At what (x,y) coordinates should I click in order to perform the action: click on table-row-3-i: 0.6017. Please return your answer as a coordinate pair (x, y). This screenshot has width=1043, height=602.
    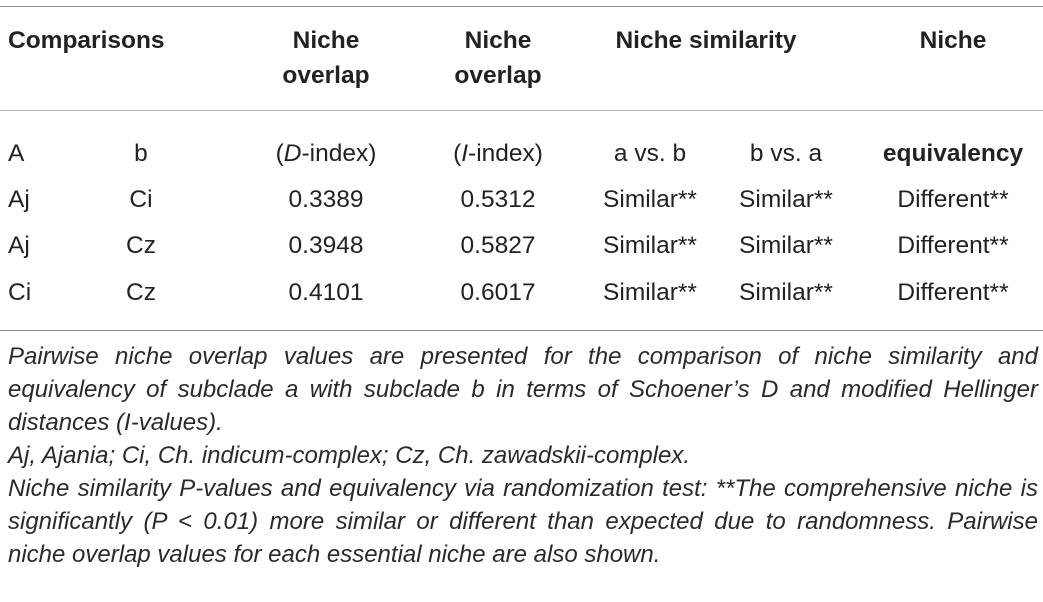
    Looking at the image, I should click on (498, 292).